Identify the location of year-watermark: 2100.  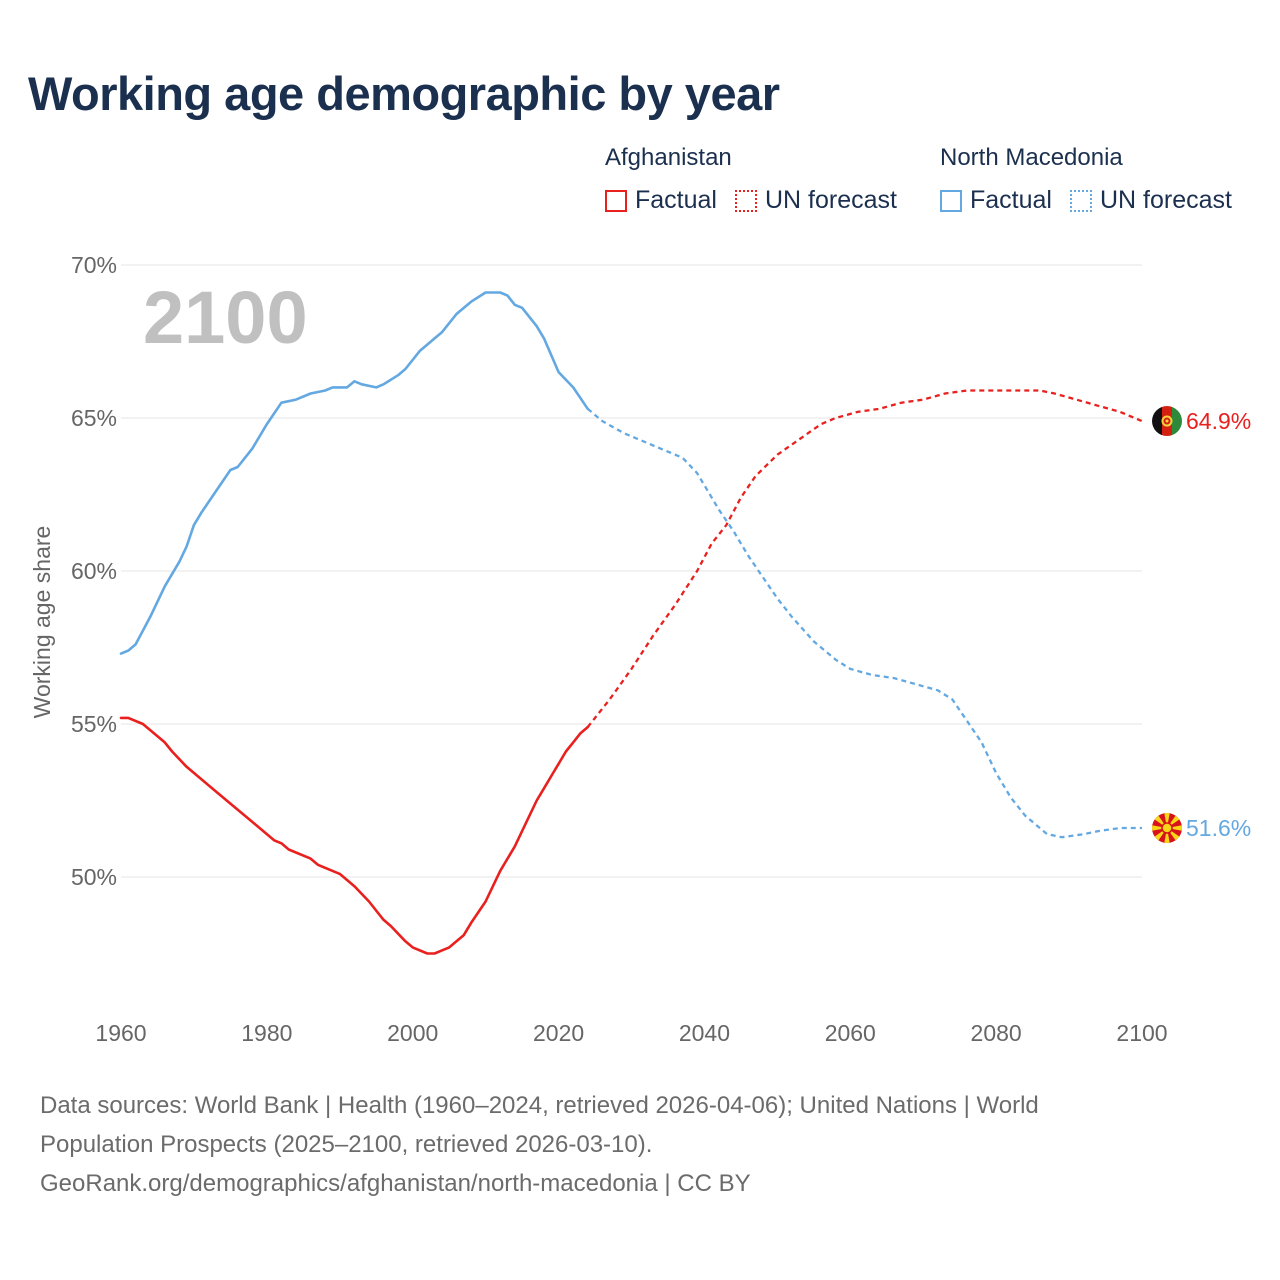
(225, 317).